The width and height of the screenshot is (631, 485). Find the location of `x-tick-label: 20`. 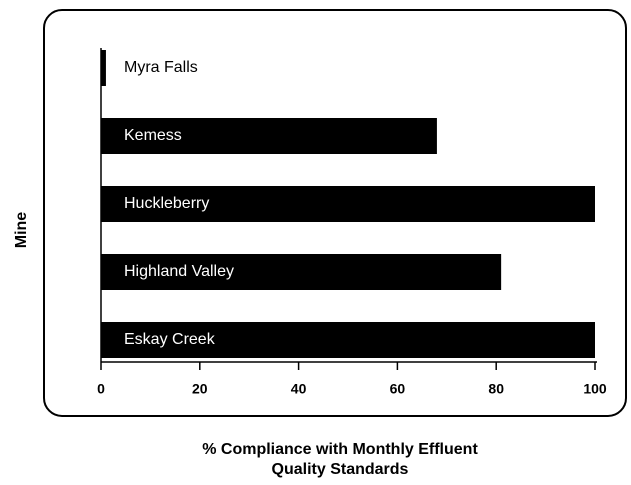

x-tick-label: 20 is located at coordinates (200, 389).